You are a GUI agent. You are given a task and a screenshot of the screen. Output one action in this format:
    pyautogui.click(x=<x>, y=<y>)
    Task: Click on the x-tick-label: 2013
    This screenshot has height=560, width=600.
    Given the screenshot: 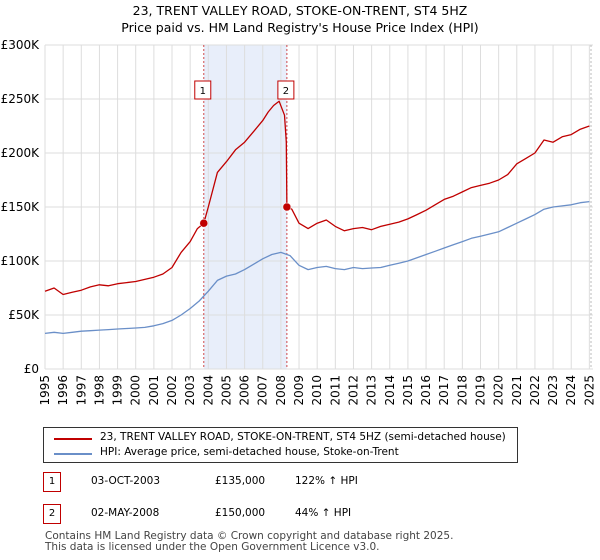 What is the action you would take?
    pyautogui.click(x=372, y=390)
    